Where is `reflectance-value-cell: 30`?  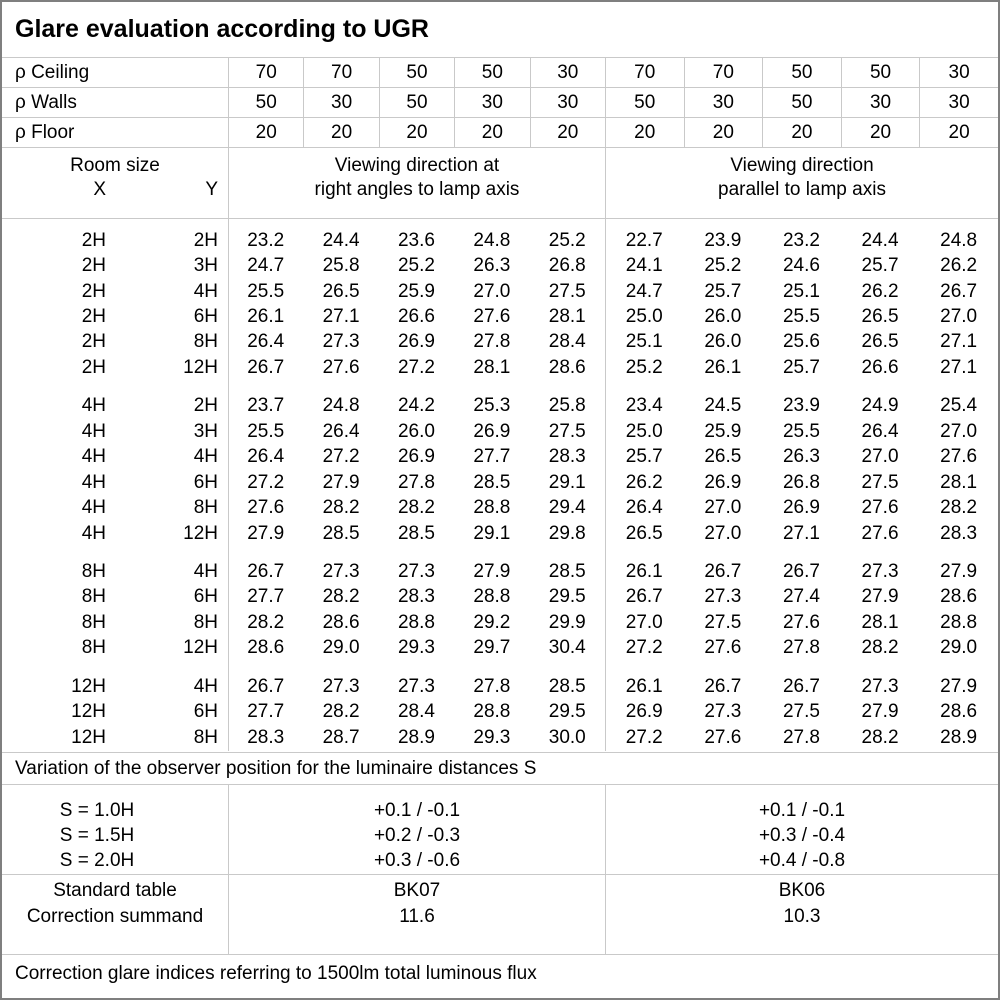
reflectance-value-cell: 30 is located at coordinates (491, 102).